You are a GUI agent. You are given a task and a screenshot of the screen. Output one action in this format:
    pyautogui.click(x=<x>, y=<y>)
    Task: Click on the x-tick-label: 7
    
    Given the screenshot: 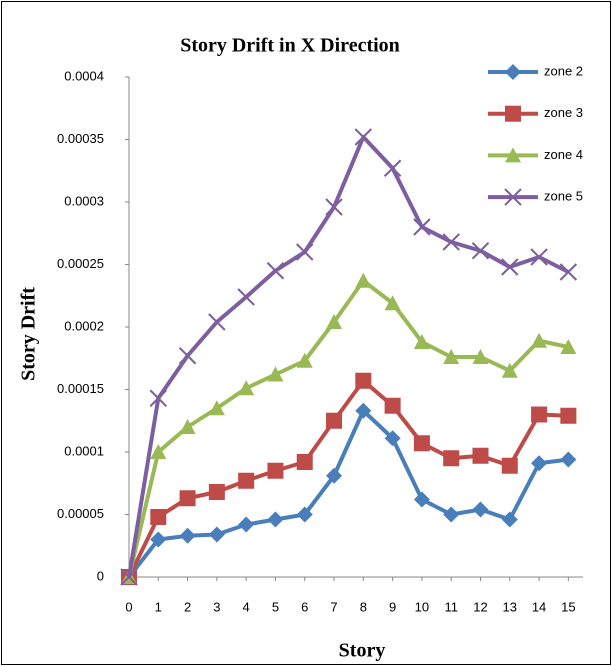 What is the action you would take?
    pyautogui.click(x=333, y=606)
    